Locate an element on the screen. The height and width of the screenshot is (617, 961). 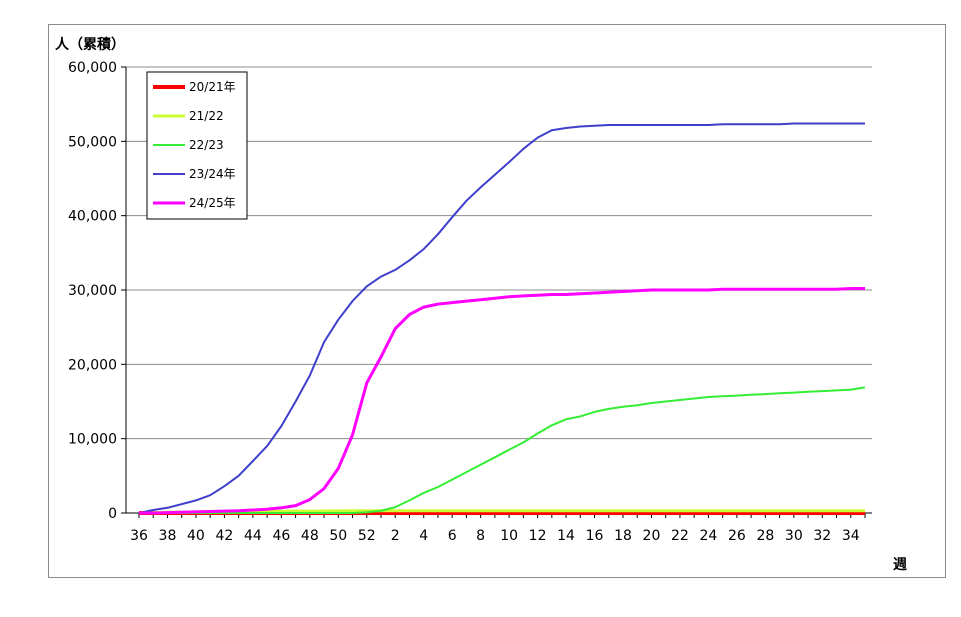
x-tick-label: 6 is located at coordinates (452, 536).